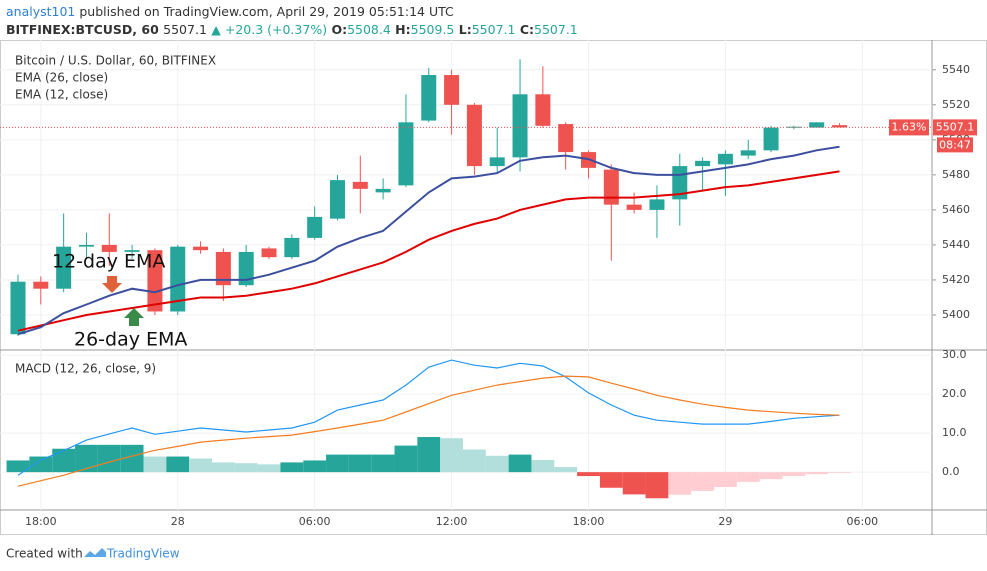 Image resolution: width=987 pixels, height=571 pixels. I want to click on timer-bg, so click(955, 145).